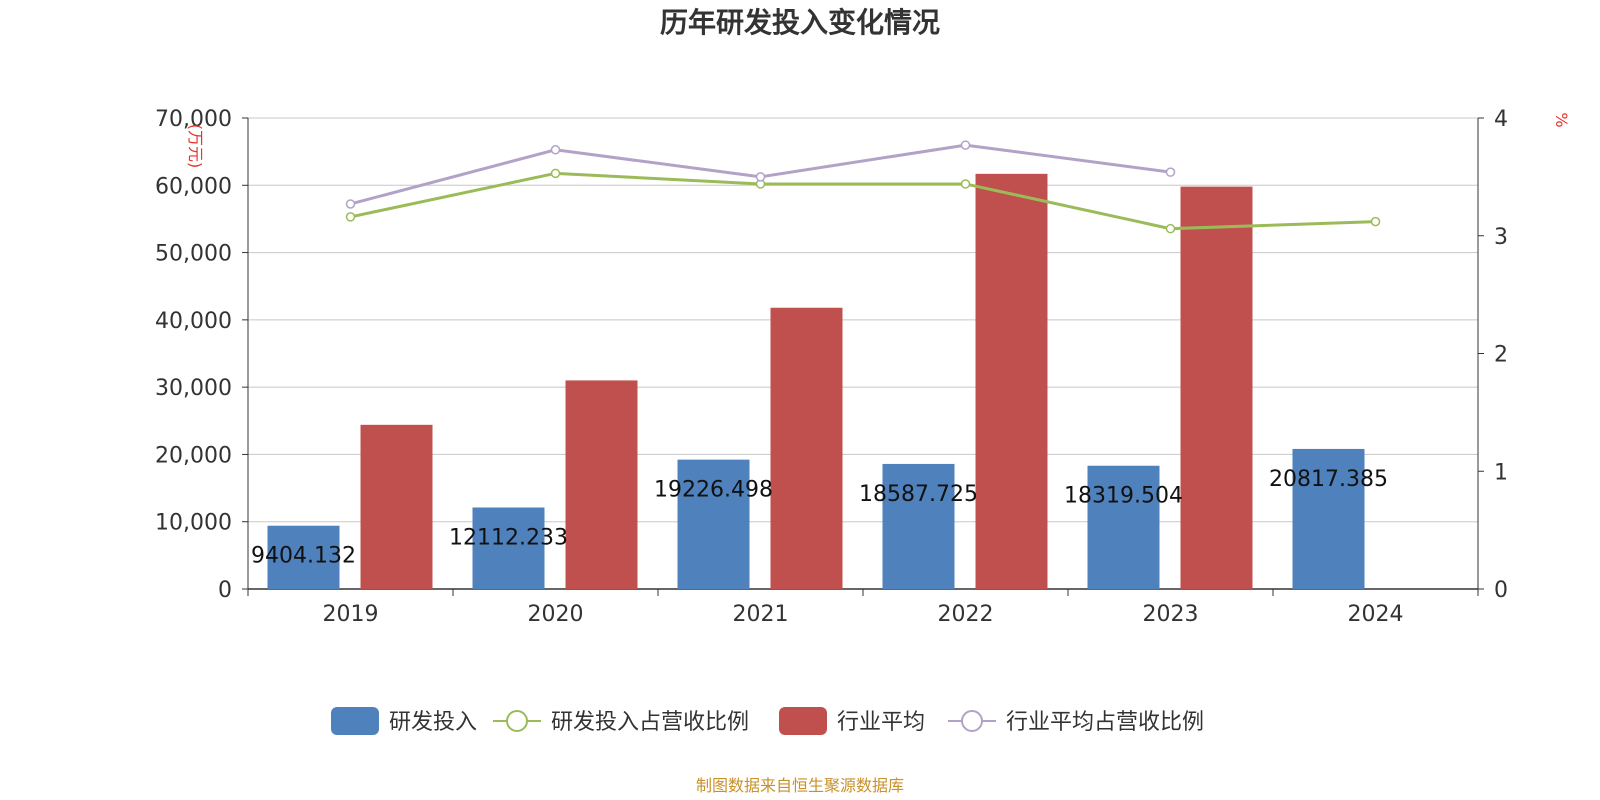 This screenshot has width=1600, height=800. I want to click on x-tick-label: 2021, so click(761, 614).